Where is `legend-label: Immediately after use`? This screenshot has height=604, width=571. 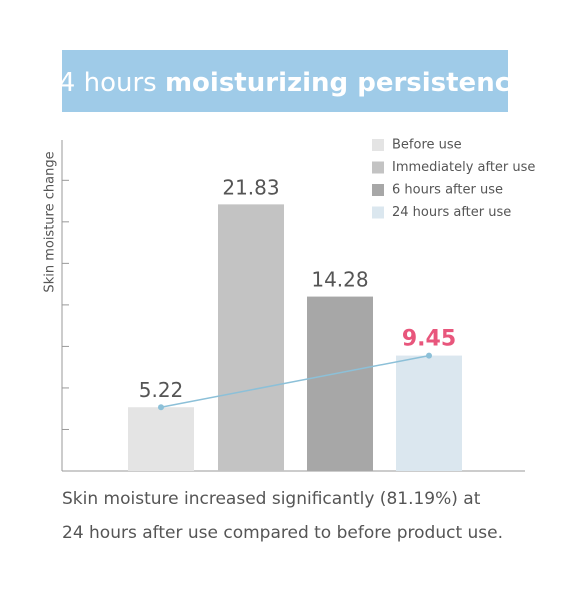 legend-label: Immediately after use is located at coordinates (463, 167).